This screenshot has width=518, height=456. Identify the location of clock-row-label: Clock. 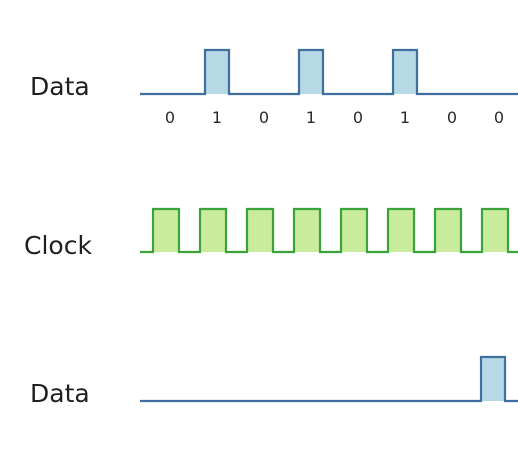
(58, 245).